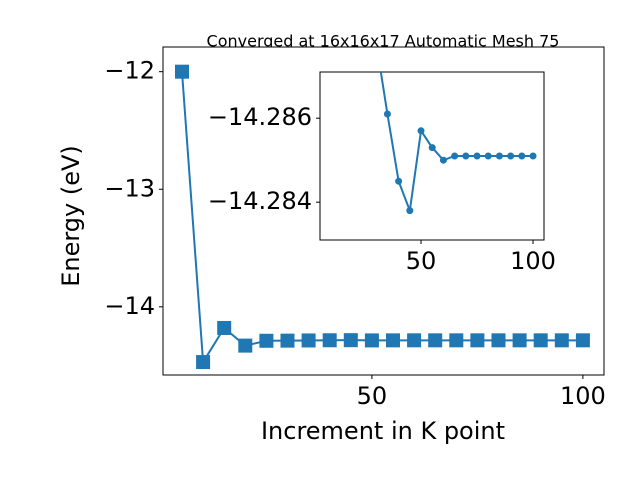  I want to click on y-tick-label: −14.284, so click(260, 201).